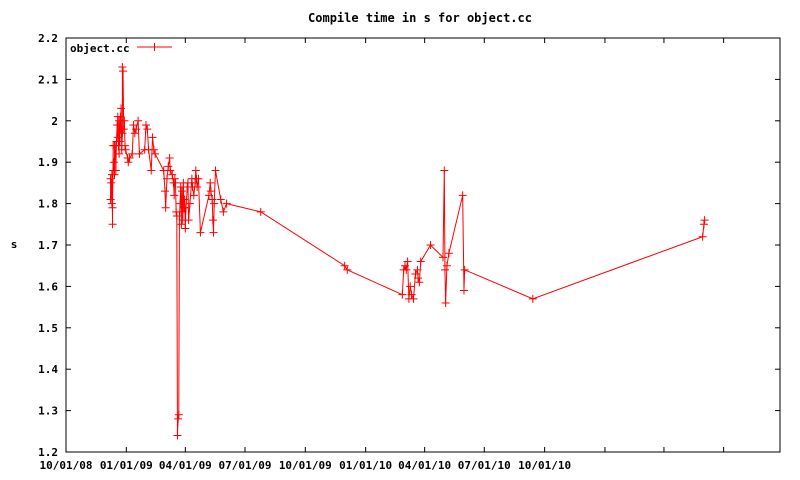 Image resolution: width=800 pixels, height=480 pixels. Describe the element at coordinates (420, 18) in the screenshot. I see `chart-title: Compile time in s for object.cc` at that location.